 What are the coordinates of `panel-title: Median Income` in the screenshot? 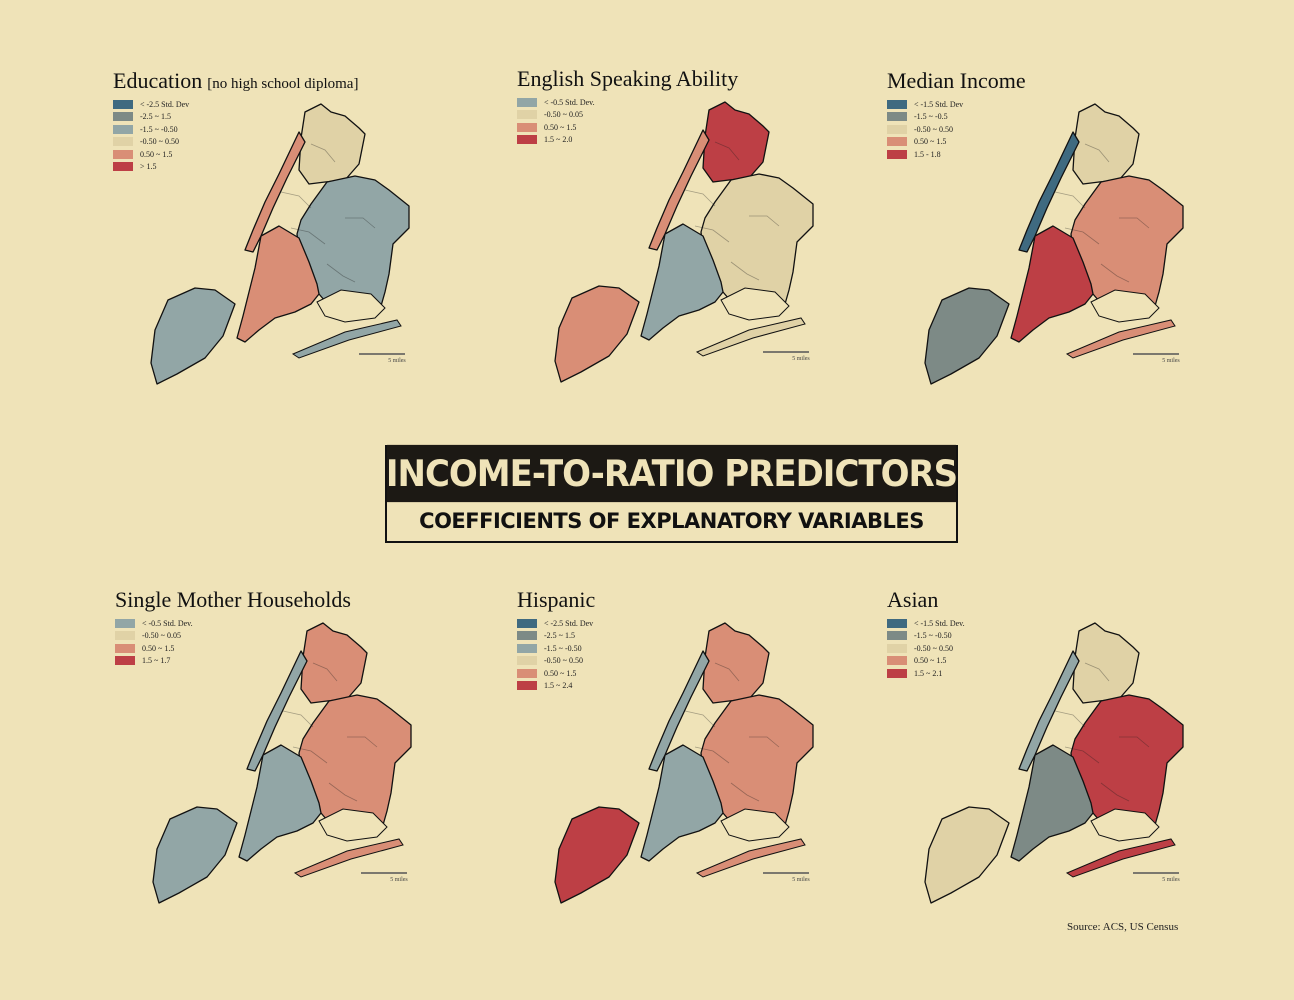 It's located at (956, 81).